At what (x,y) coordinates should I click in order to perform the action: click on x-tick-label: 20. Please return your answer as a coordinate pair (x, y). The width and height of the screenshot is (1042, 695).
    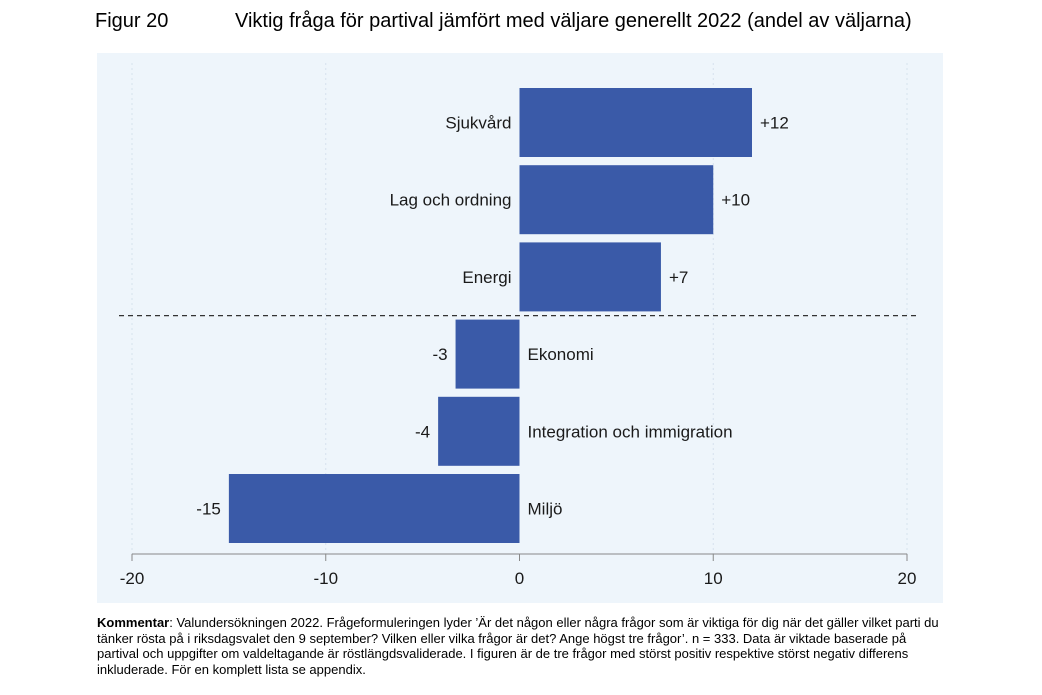
    Looking at the image, I should click on (907, 578).